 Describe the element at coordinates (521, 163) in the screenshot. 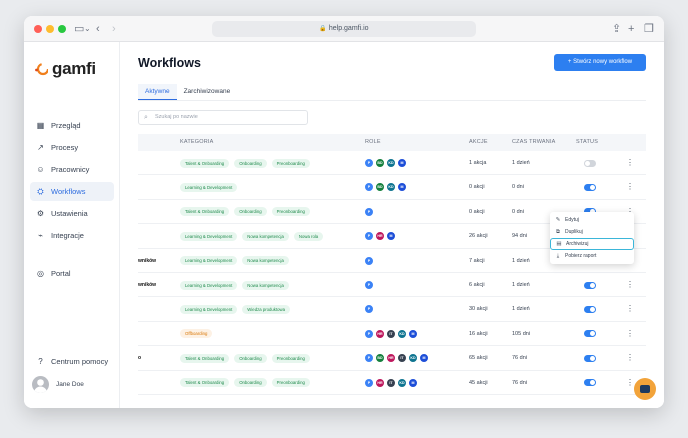

I see `duration-value: 1 dzień` at that location.